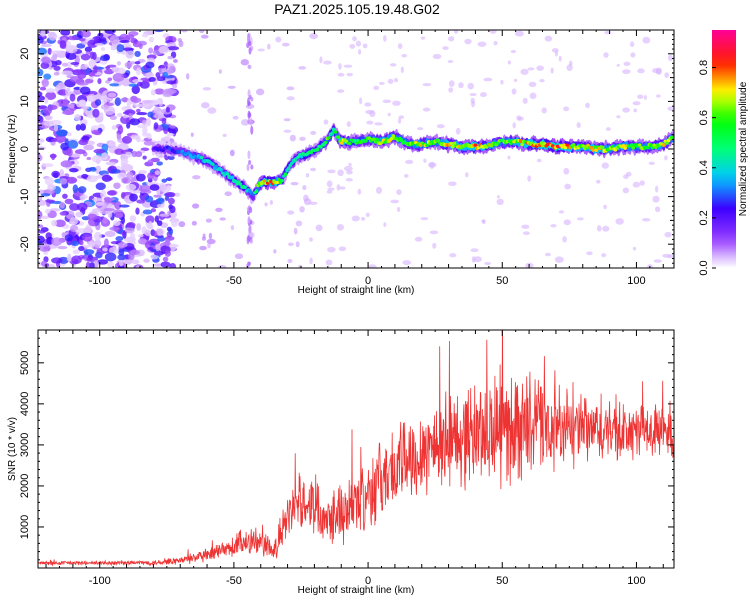 The image size is (750, 600). Describe the element at coordinates (12, 149) in the screenshot. I see `y-axis-title: Frequency (Hz)` at that location.